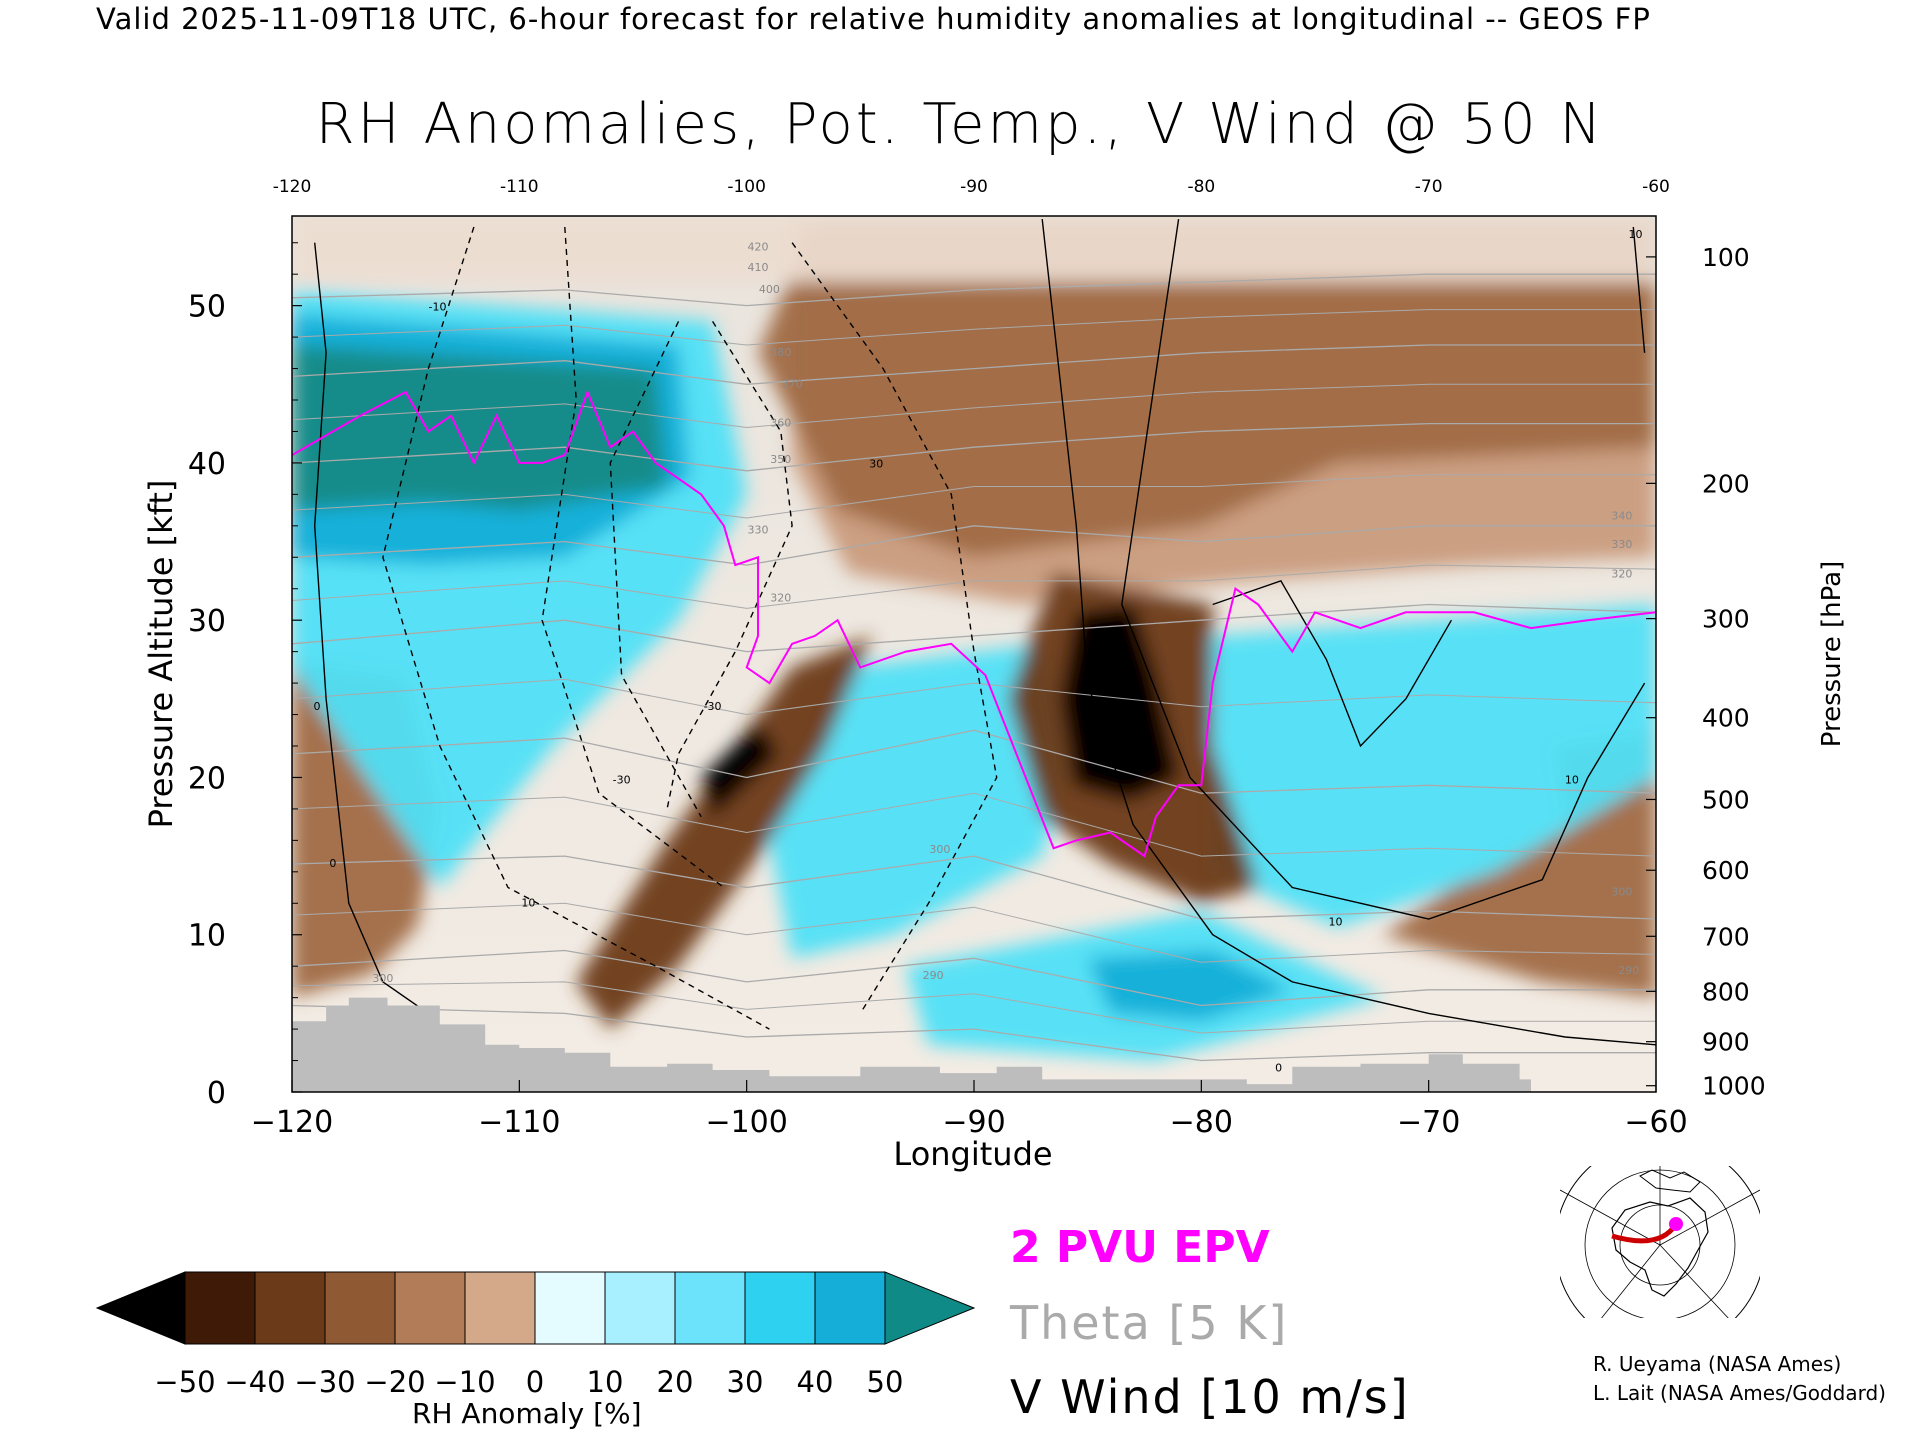 The width and height of the screenshot is (1920, 1440). I want to click on locator-map, so click(1660, 1242).